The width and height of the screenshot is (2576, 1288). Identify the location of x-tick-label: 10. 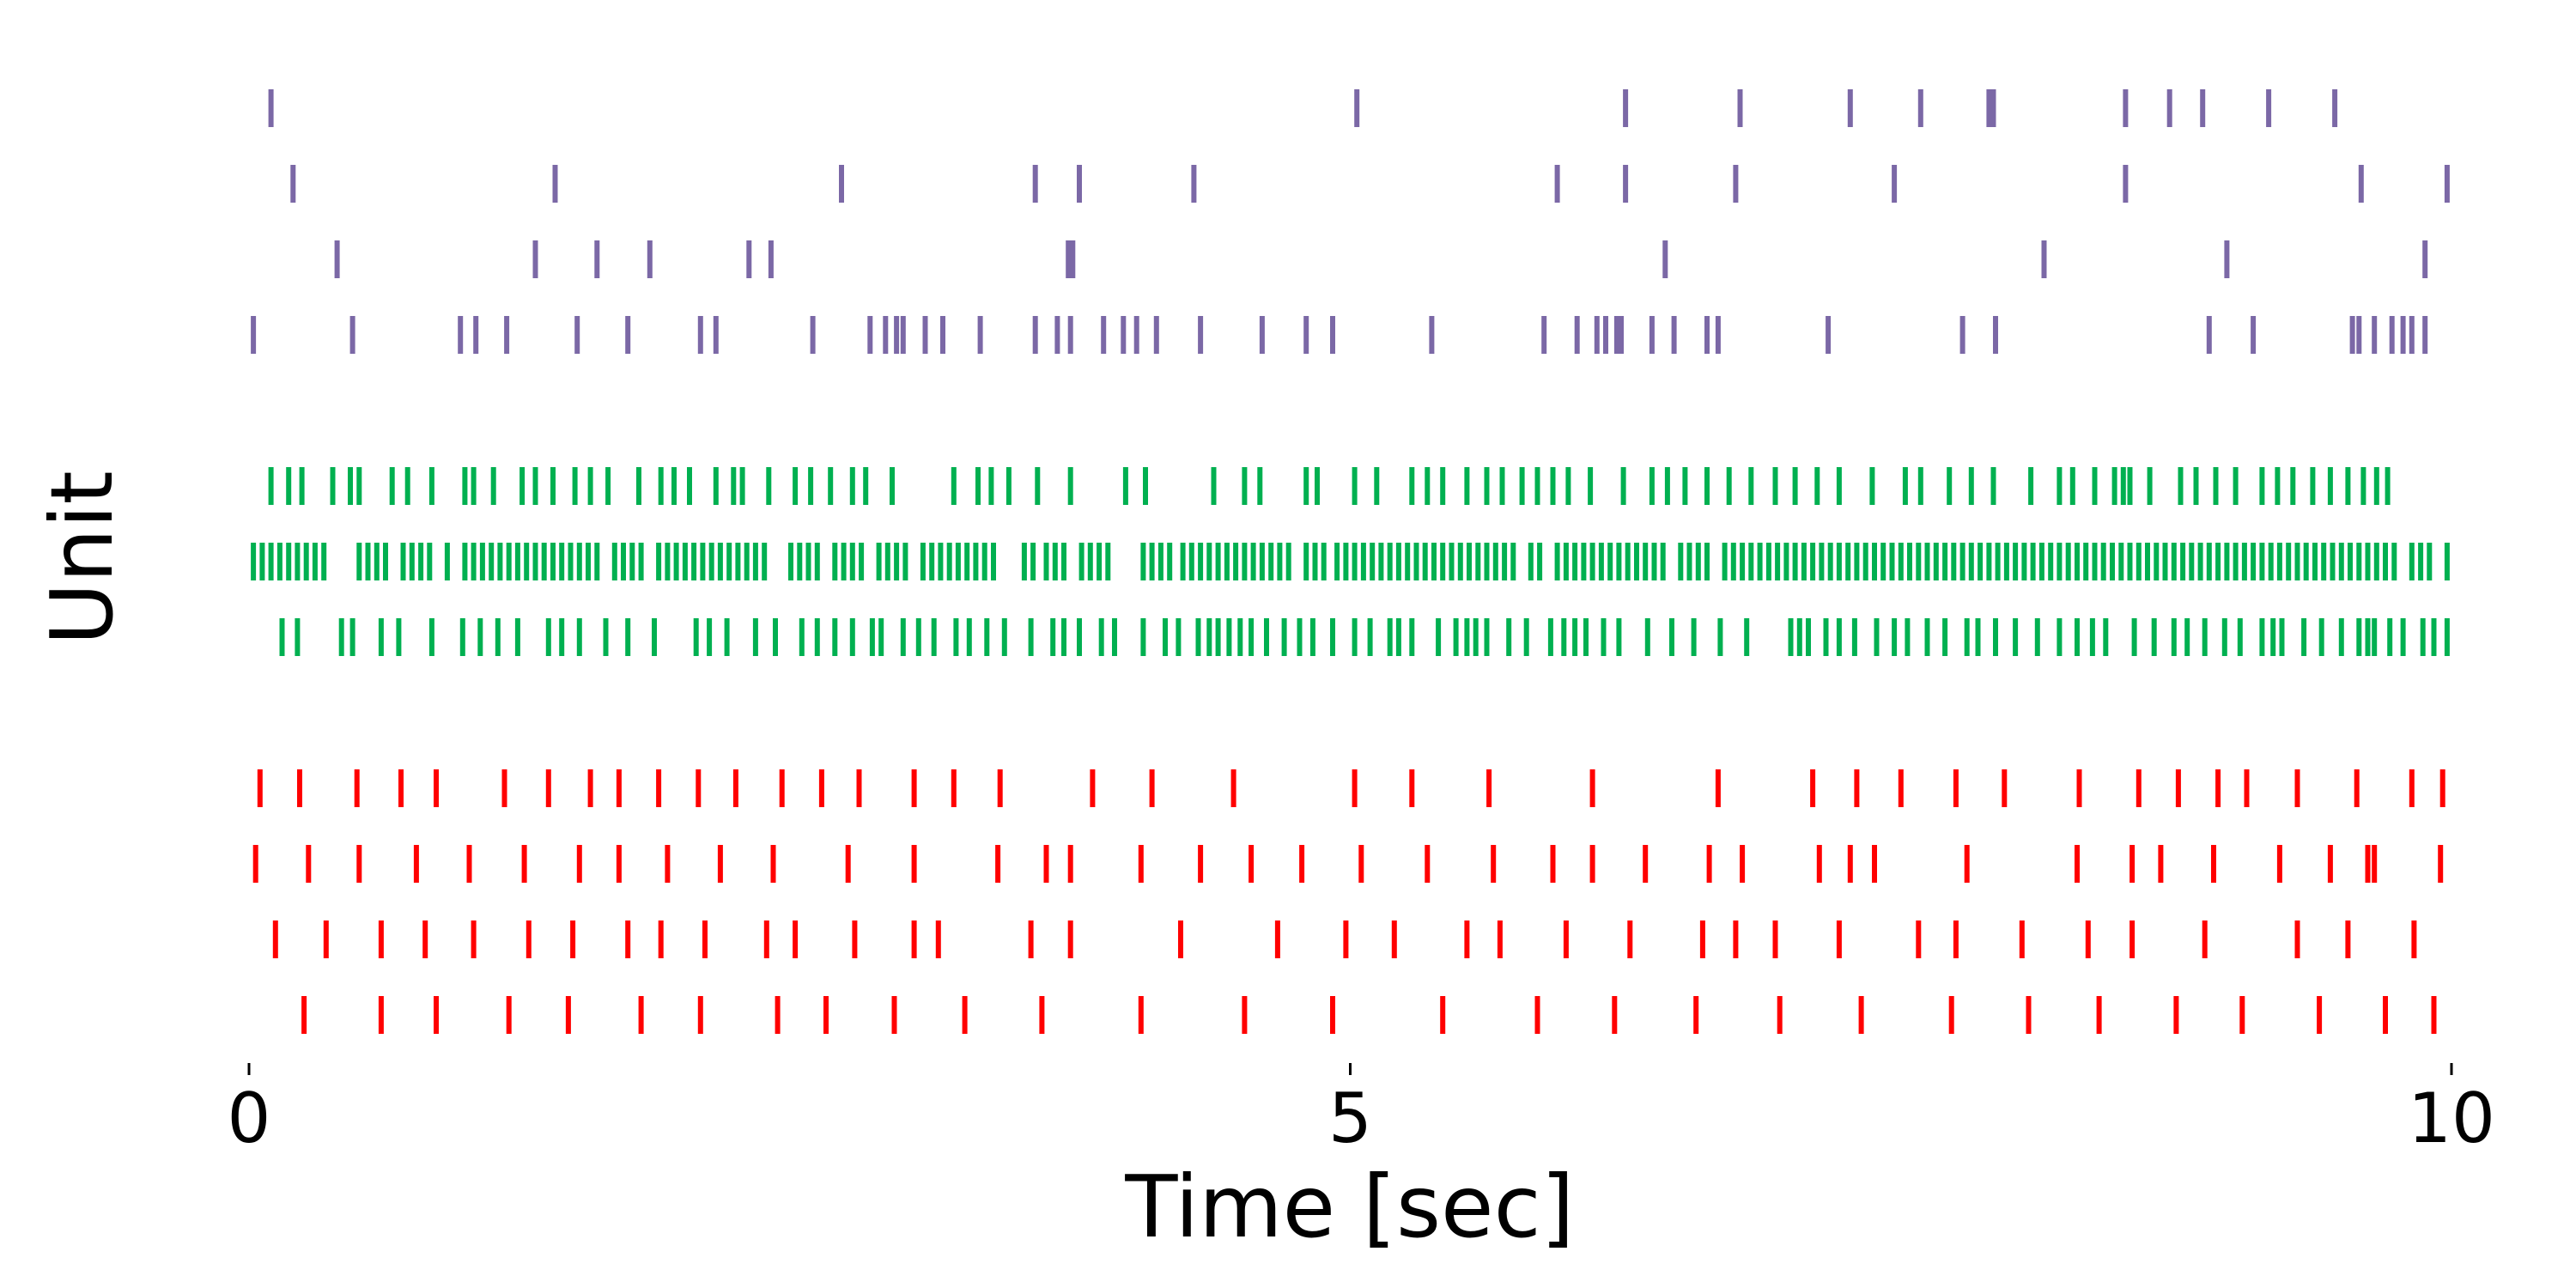
(2451, 1118).